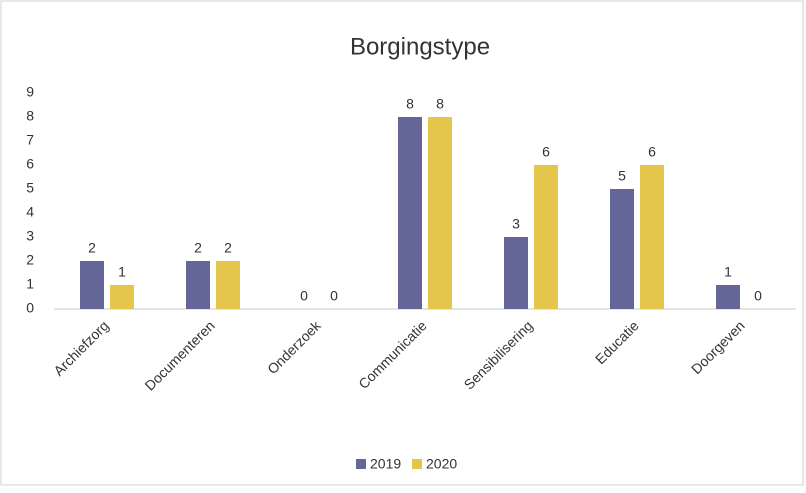 Image resolution: width=806 pixels, height=493 pixels. Describe the element at coordinates (385, 464) in the screenshot. I see `legend-label: 2019` at that location.